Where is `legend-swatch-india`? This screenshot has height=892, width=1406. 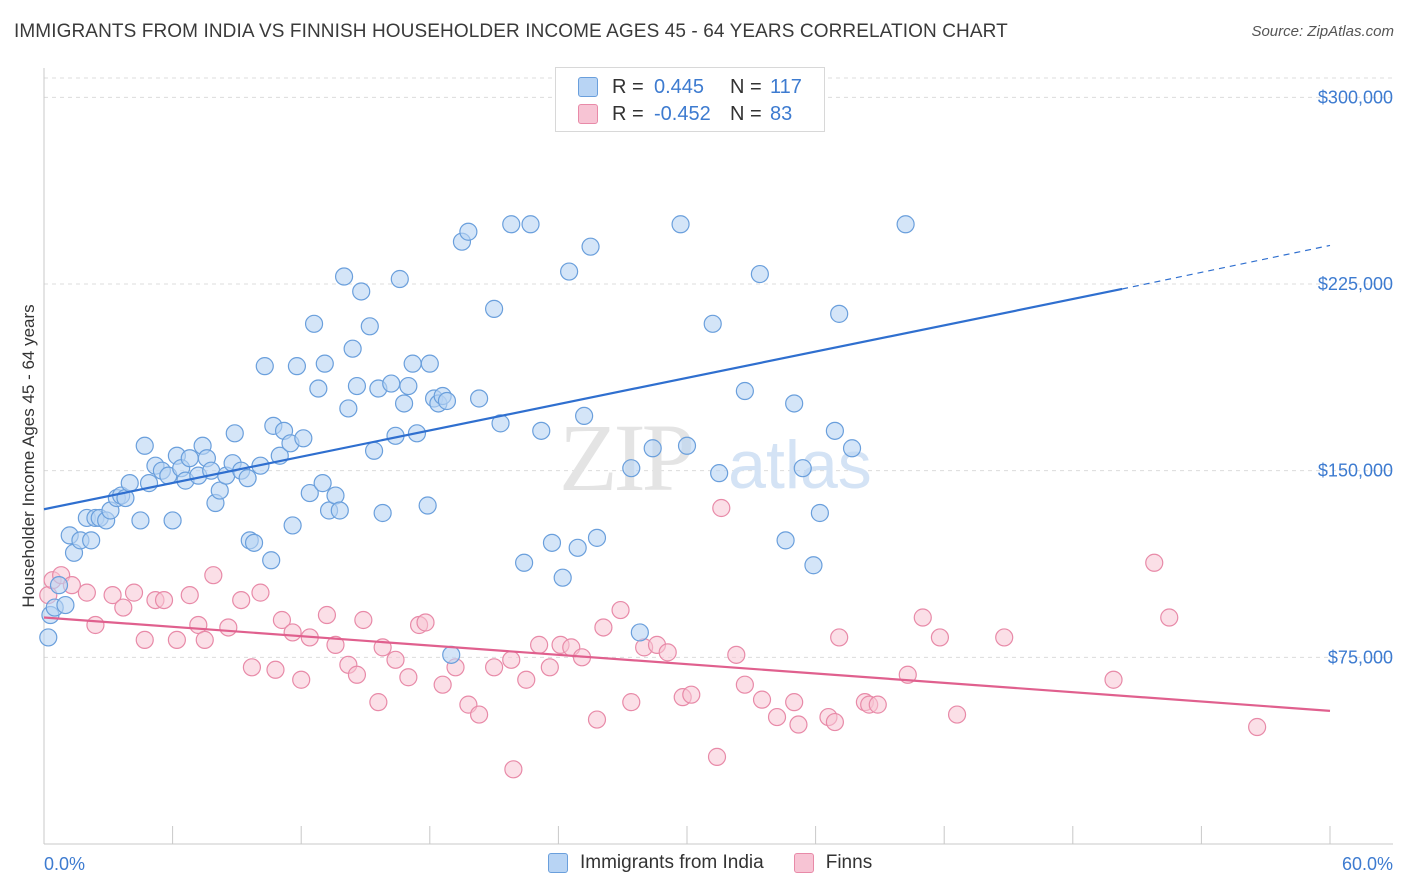 legend-swatch-india is located at coordinates (588, 87).